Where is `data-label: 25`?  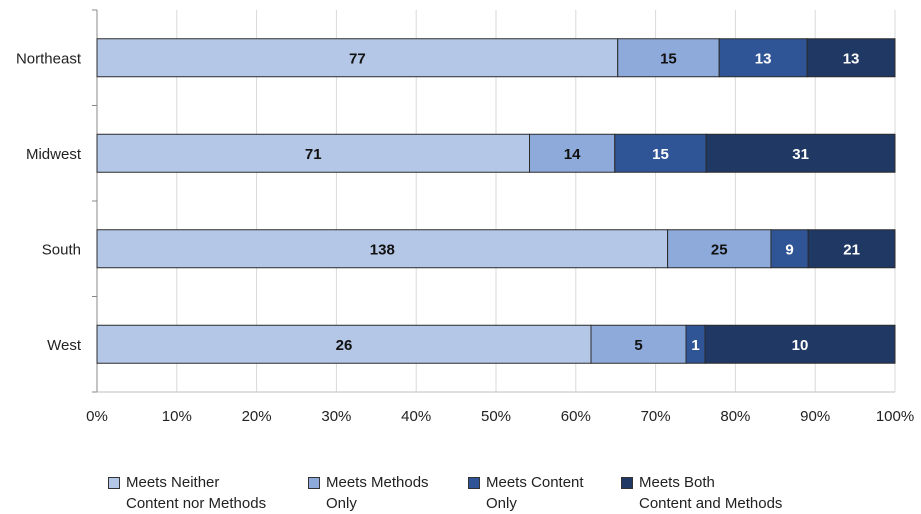
data-label: 25 is located at coordinates (719, 249).